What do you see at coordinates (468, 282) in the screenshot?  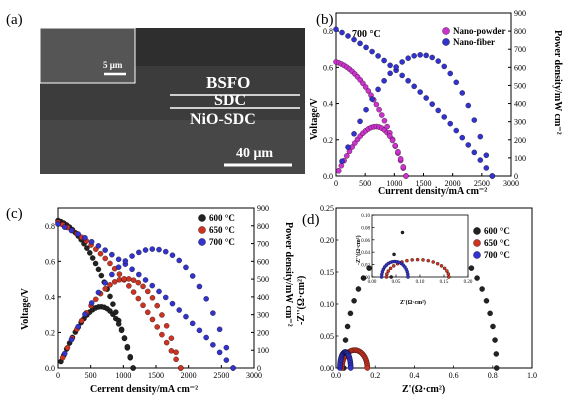 I see `x-tick-label: 0.20` at bounding box center [468, 282].